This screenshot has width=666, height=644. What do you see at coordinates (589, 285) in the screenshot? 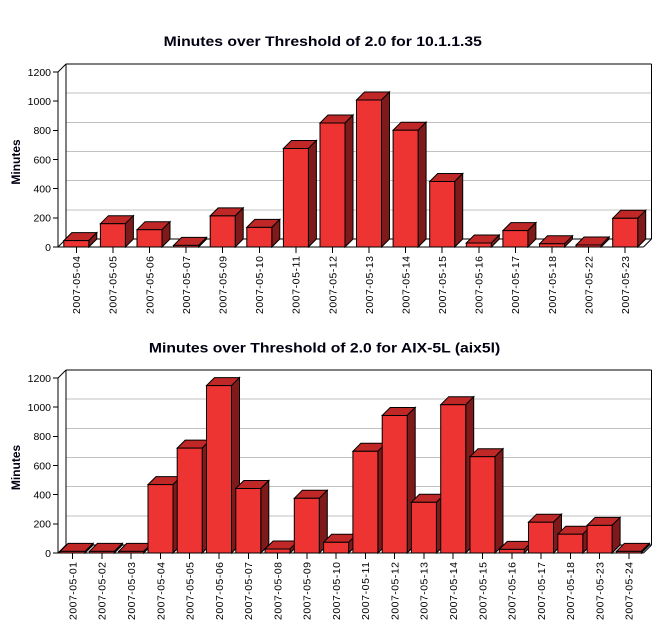
I see `svg-text: 2007-05-22` at bounding box center [589, 285].